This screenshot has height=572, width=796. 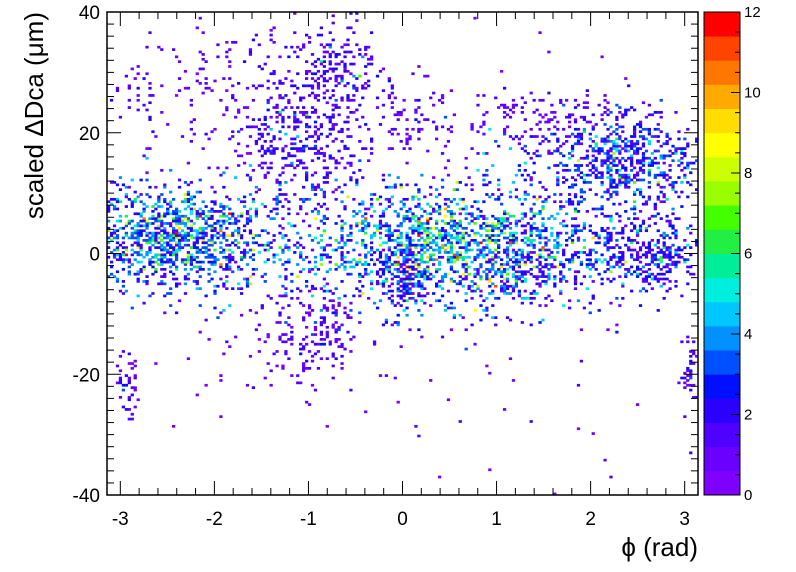 What do you see at coordinates (402, 519) in the screenshot?
I see `x-tick-label: 0` at bounding box center [402, 519].